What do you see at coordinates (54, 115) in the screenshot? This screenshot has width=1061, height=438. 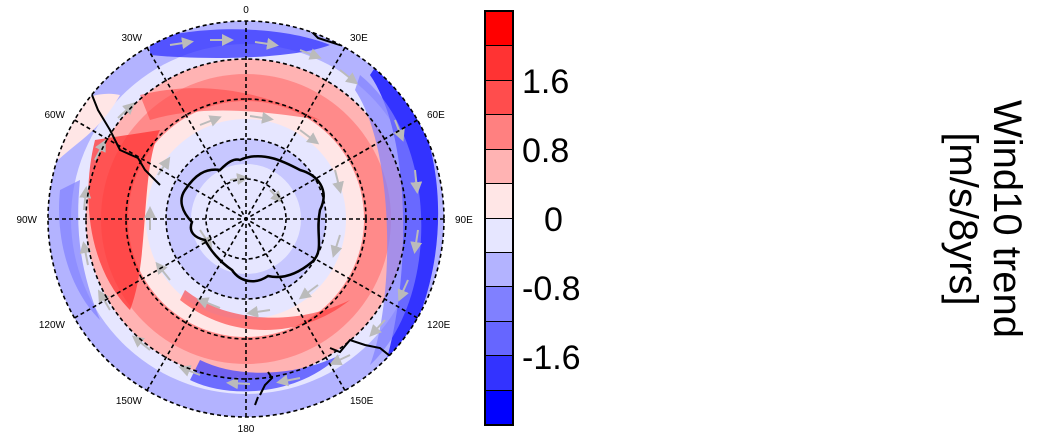 I see `lon-label-60w: 60W` at bounding box center [54, 115].